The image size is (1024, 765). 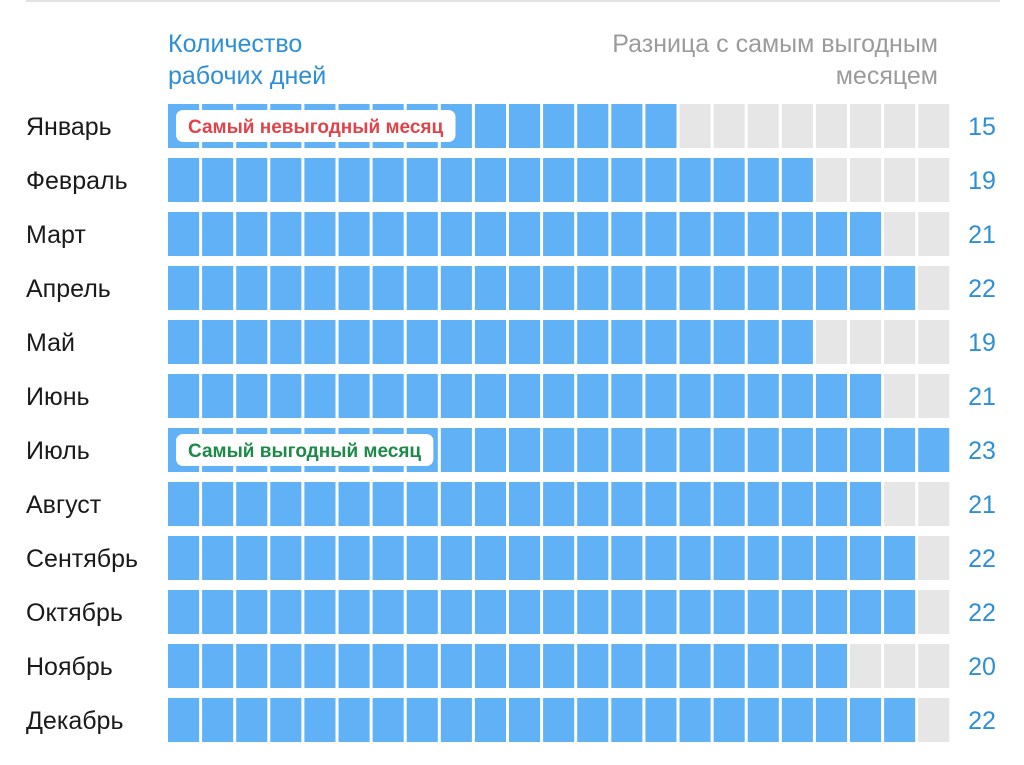 I want to click on worst-month-annotation-badge, so click(x=316, y=126).